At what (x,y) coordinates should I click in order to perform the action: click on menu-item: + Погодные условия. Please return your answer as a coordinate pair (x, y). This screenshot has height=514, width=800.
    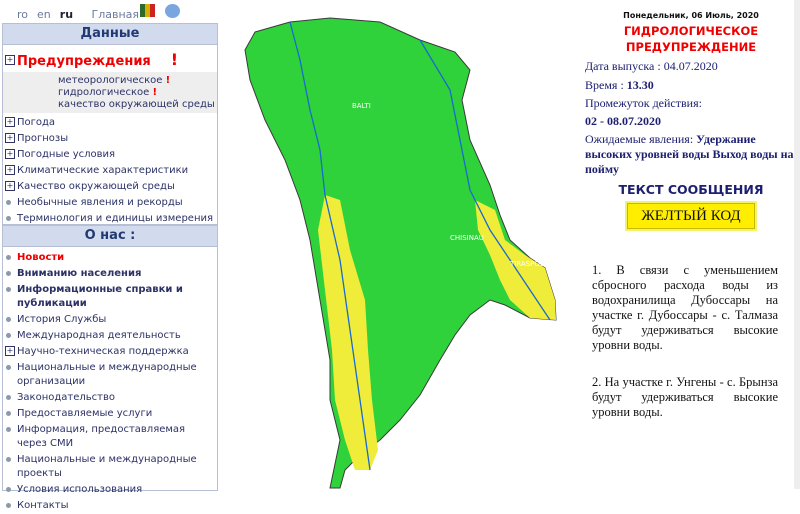
    Looking at the image, I should click on (110, 155).